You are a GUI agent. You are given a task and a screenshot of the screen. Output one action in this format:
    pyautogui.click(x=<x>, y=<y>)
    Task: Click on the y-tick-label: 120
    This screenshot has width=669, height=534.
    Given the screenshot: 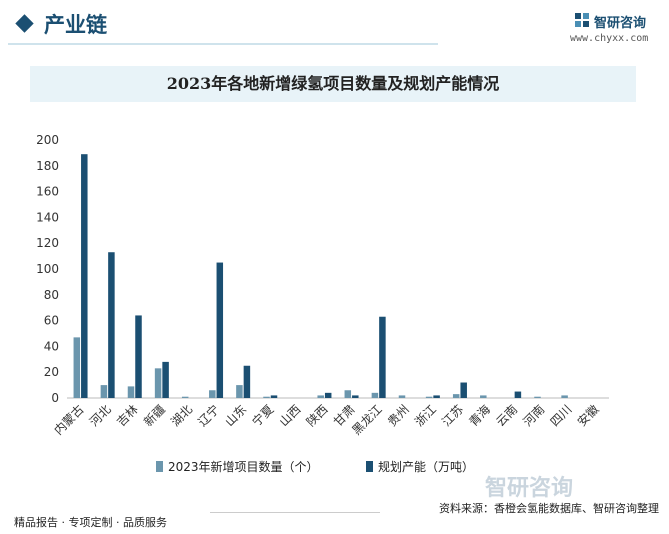 What is the action you would take?
    pyautogui.click(x=47, y=243)
    